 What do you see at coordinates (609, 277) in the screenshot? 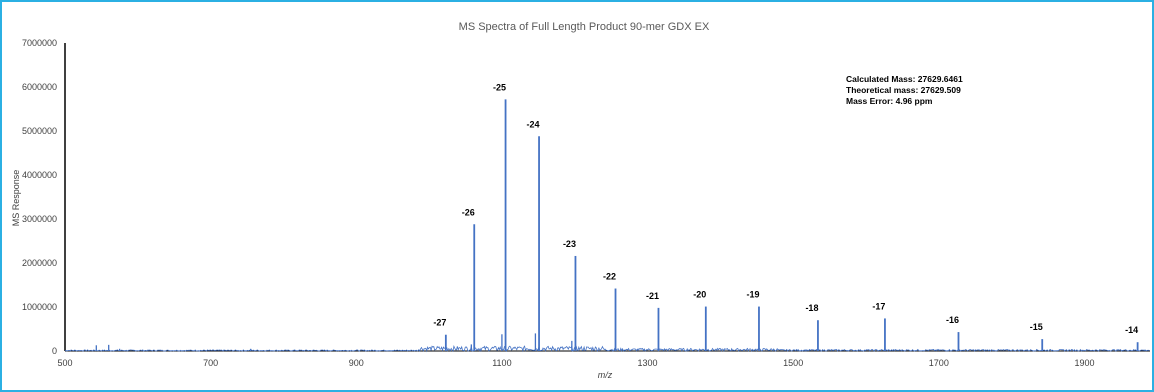
I see `peak-label: -22` at bounding box center [609, 277].